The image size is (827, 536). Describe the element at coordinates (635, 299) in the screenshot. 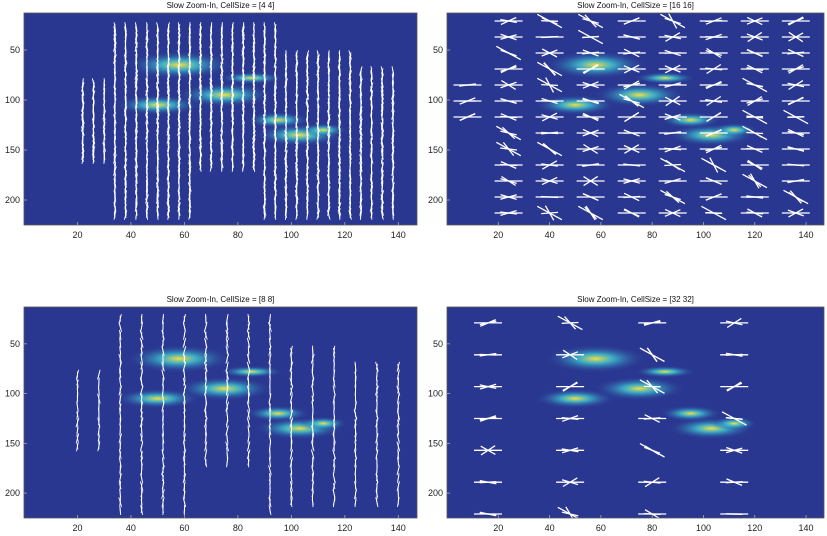

I see `chart-title: Slow Zoom-In, CellSize = [32 32]` at that location.